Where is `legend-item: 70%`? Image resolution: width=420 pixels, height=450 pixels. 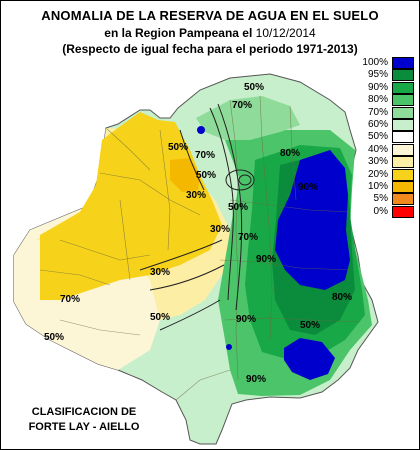
legend-item: 70% is located at coordinates (388, 112).